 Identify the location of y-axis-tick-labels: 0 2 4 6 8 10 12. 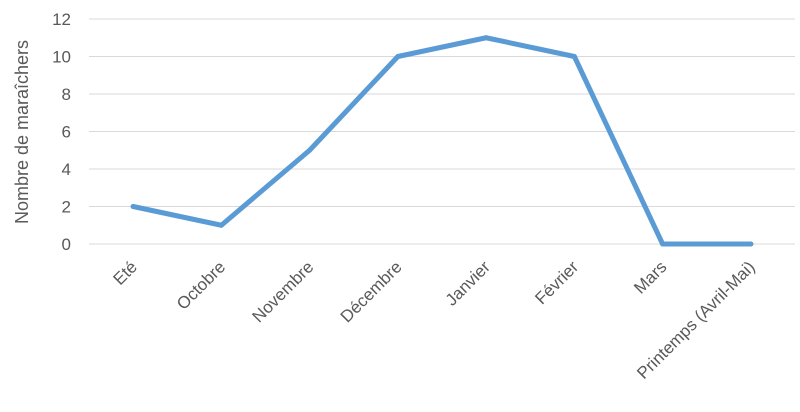
(61, 132).